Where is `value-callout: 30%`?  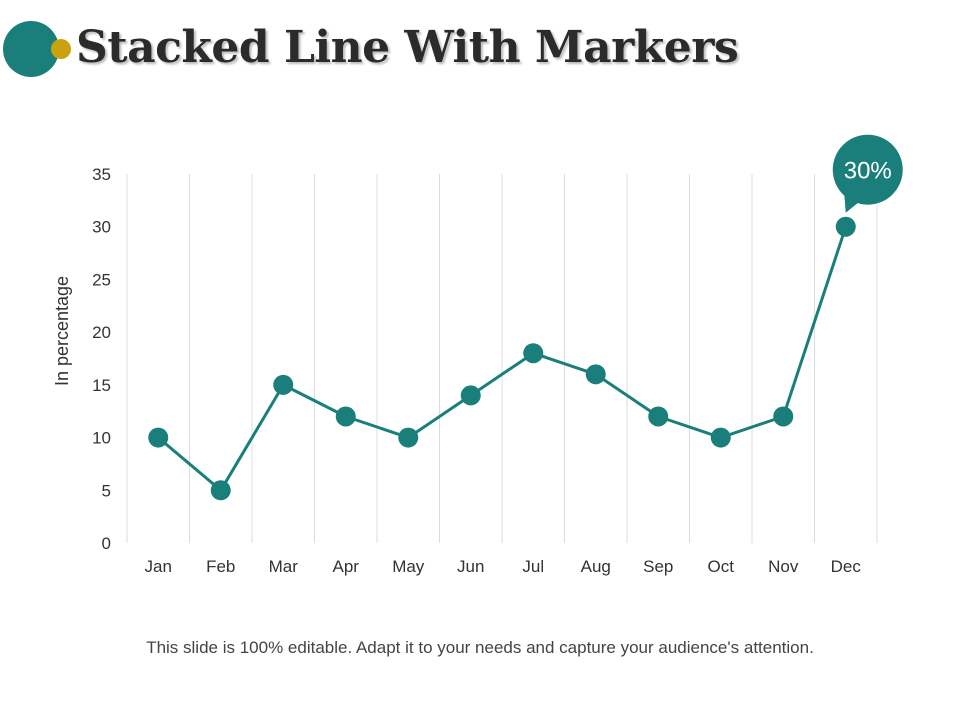 value-callout: 30% is located at coordinates (867, 173).